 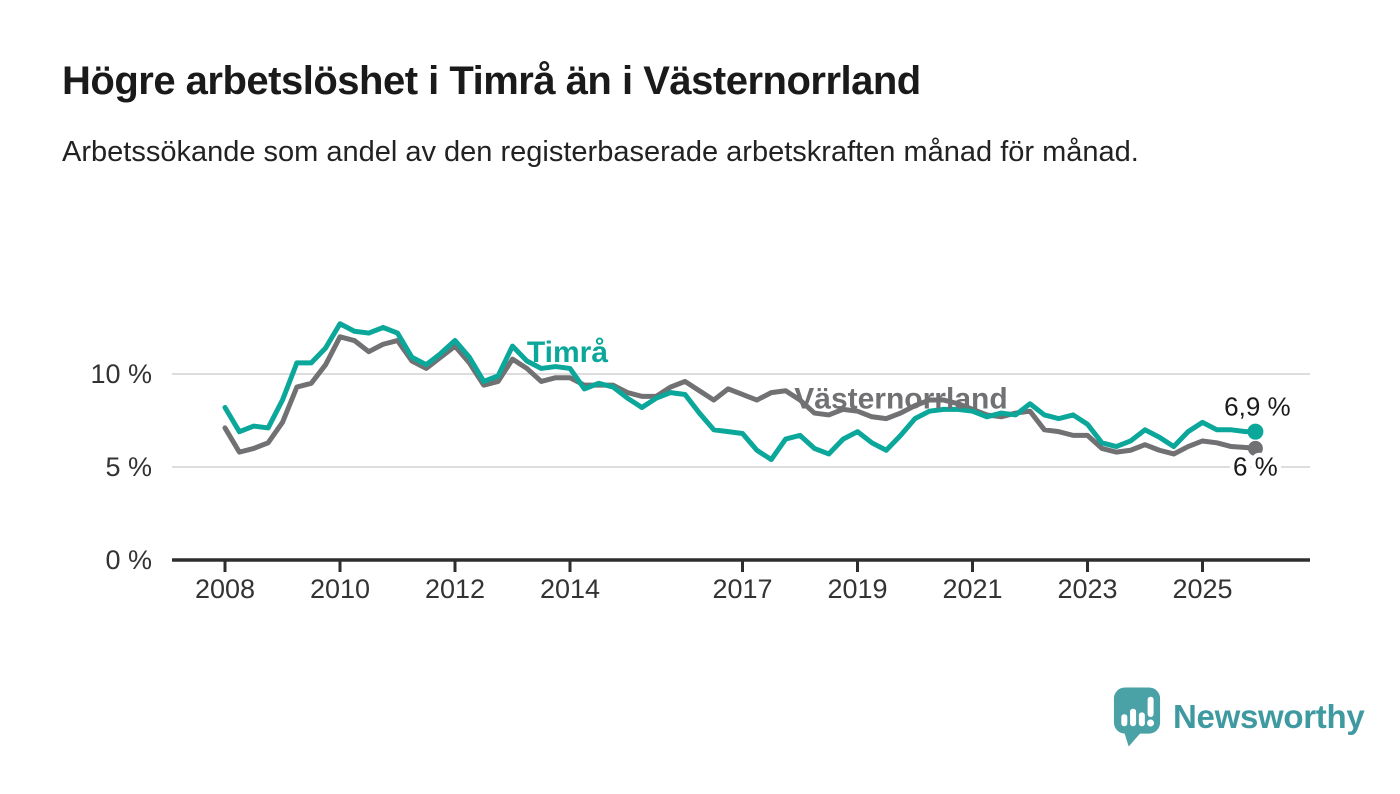 What do you see at coordinates (1202, 589) in the screenshot?
I see `x-tick-label: 2025` at bounding box center [1202, 589].